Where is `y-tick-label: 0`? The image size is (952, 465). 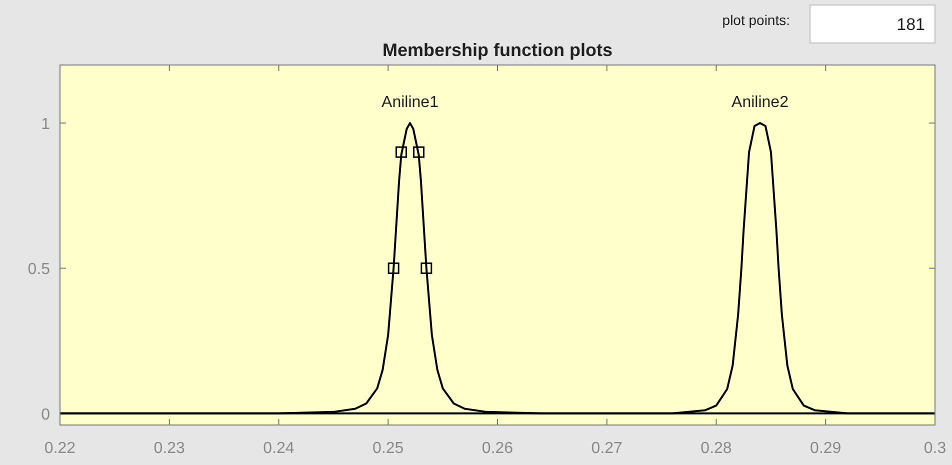 y-tick-label: 0 is located at coordinates (45, 415).